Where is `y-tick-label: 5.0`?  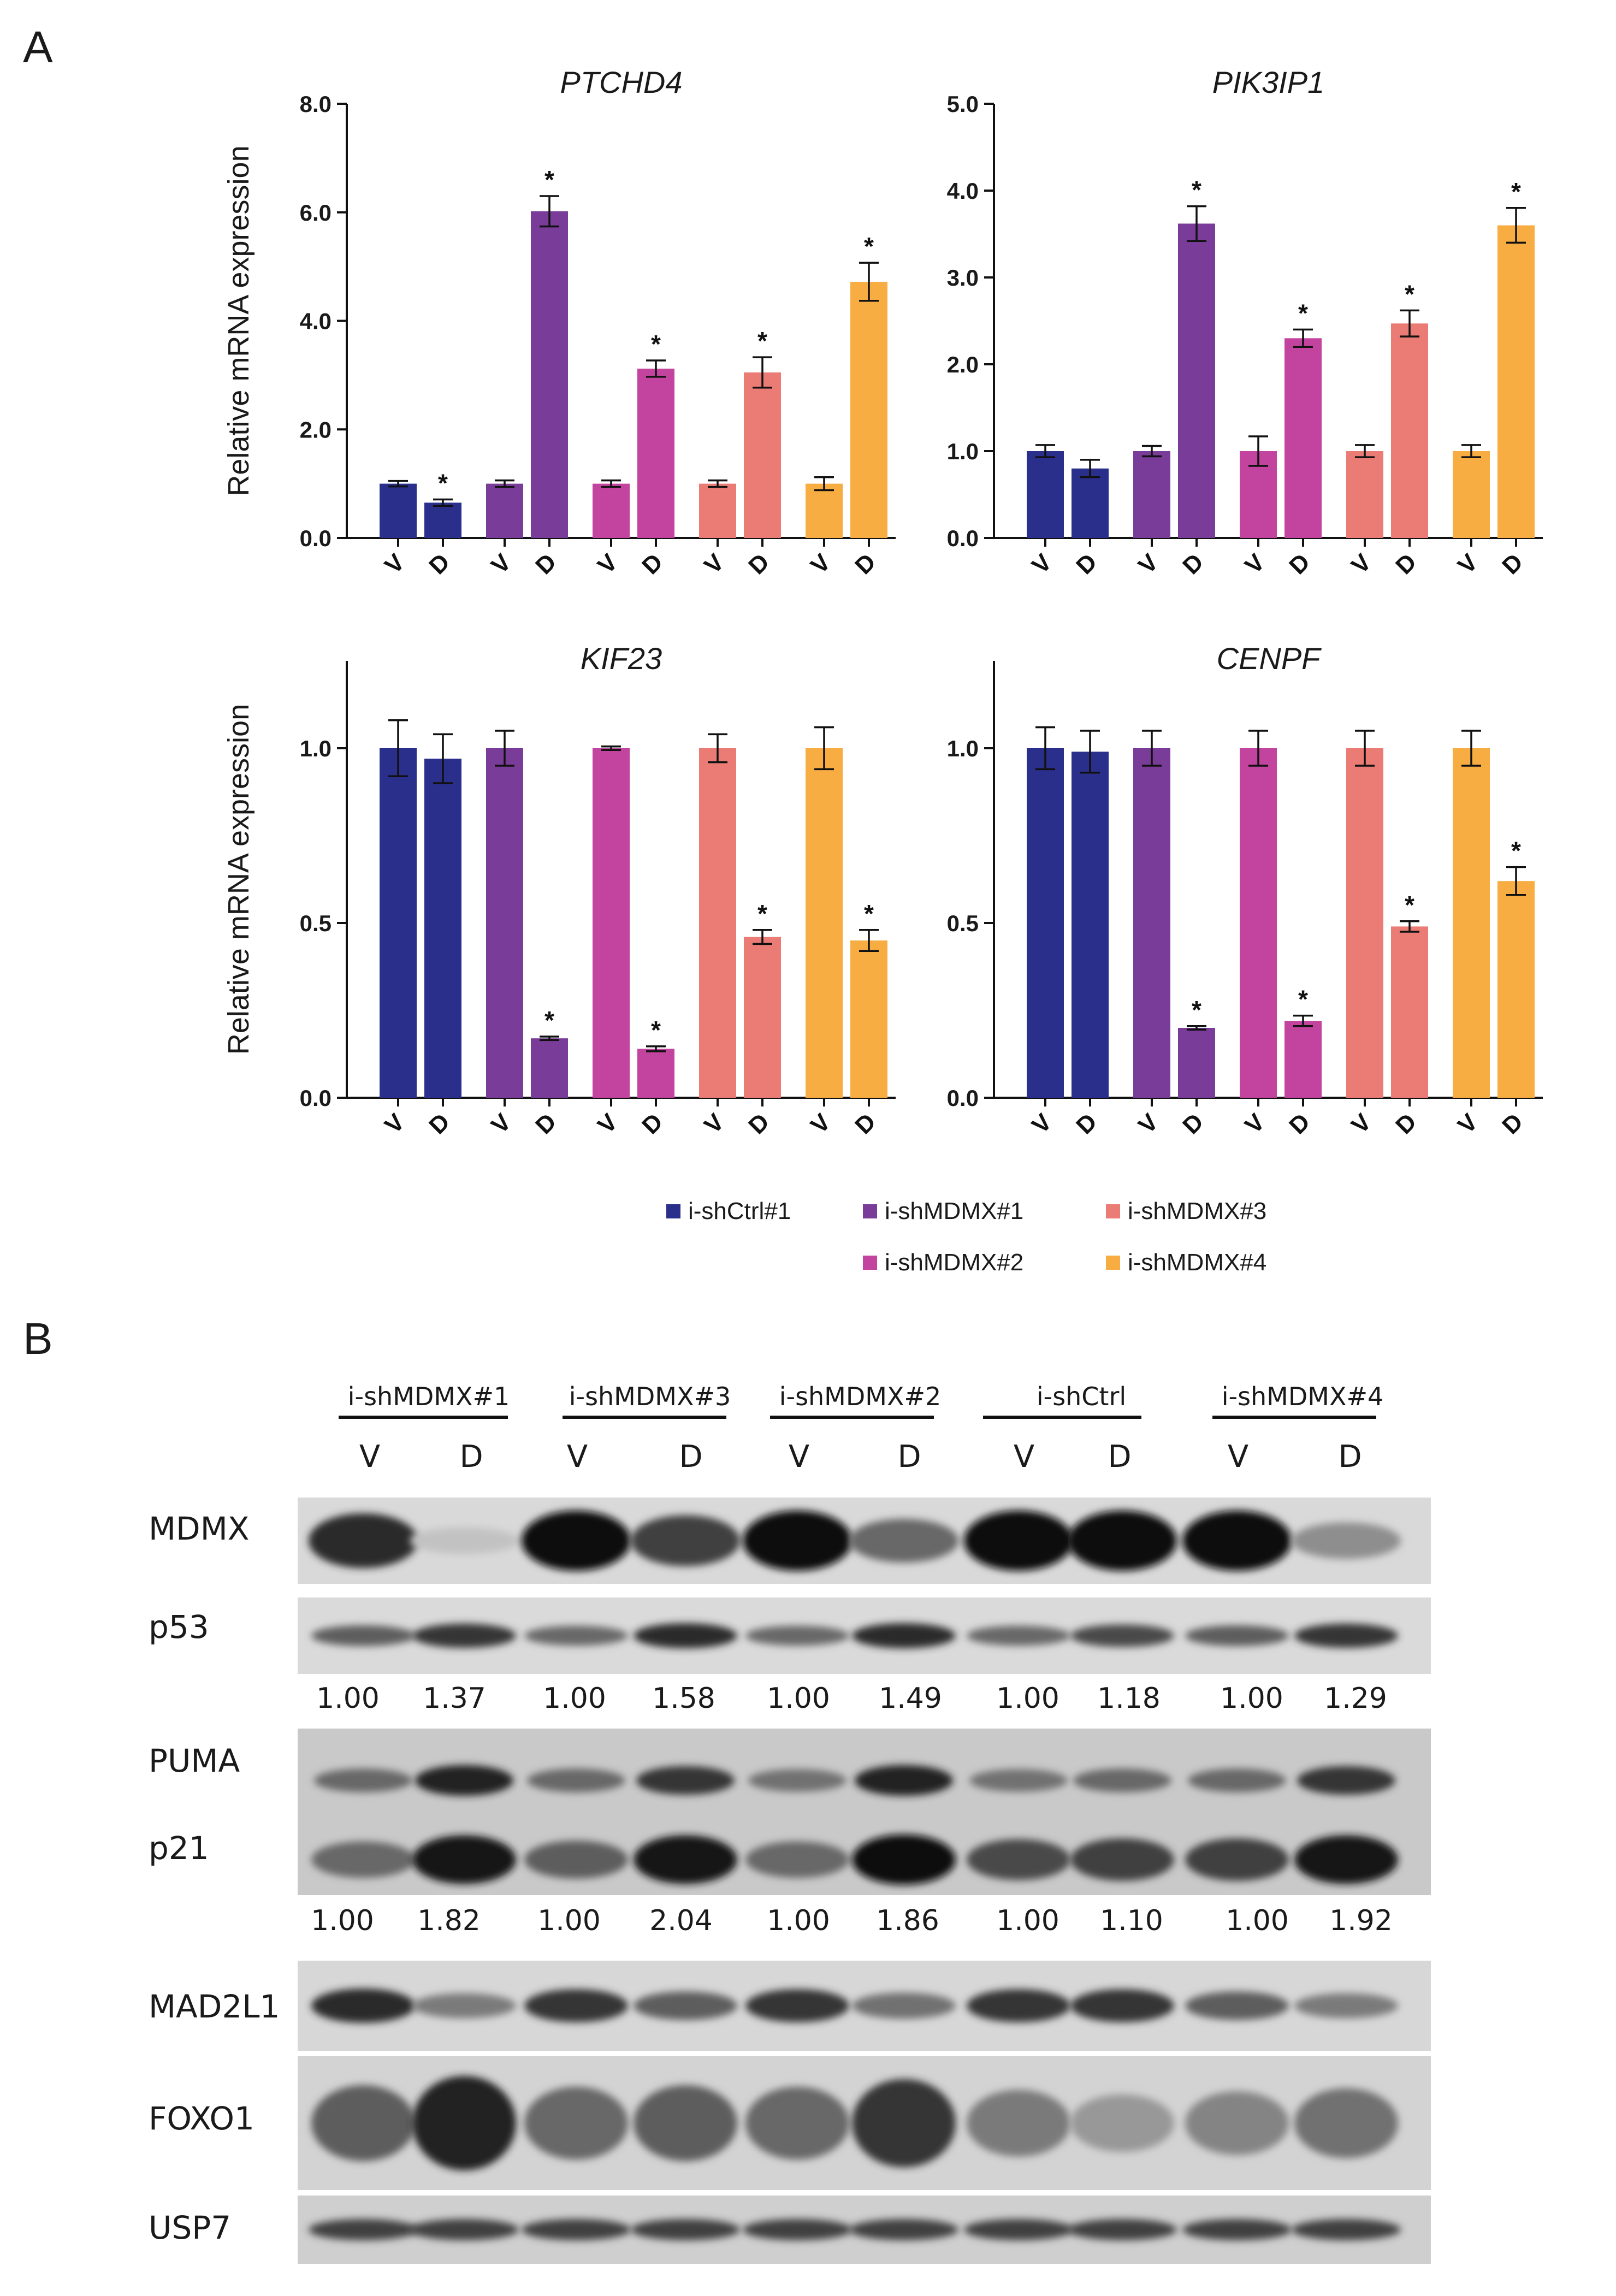
y-tick-label: 5.0 is located at coordinates (963, 104).